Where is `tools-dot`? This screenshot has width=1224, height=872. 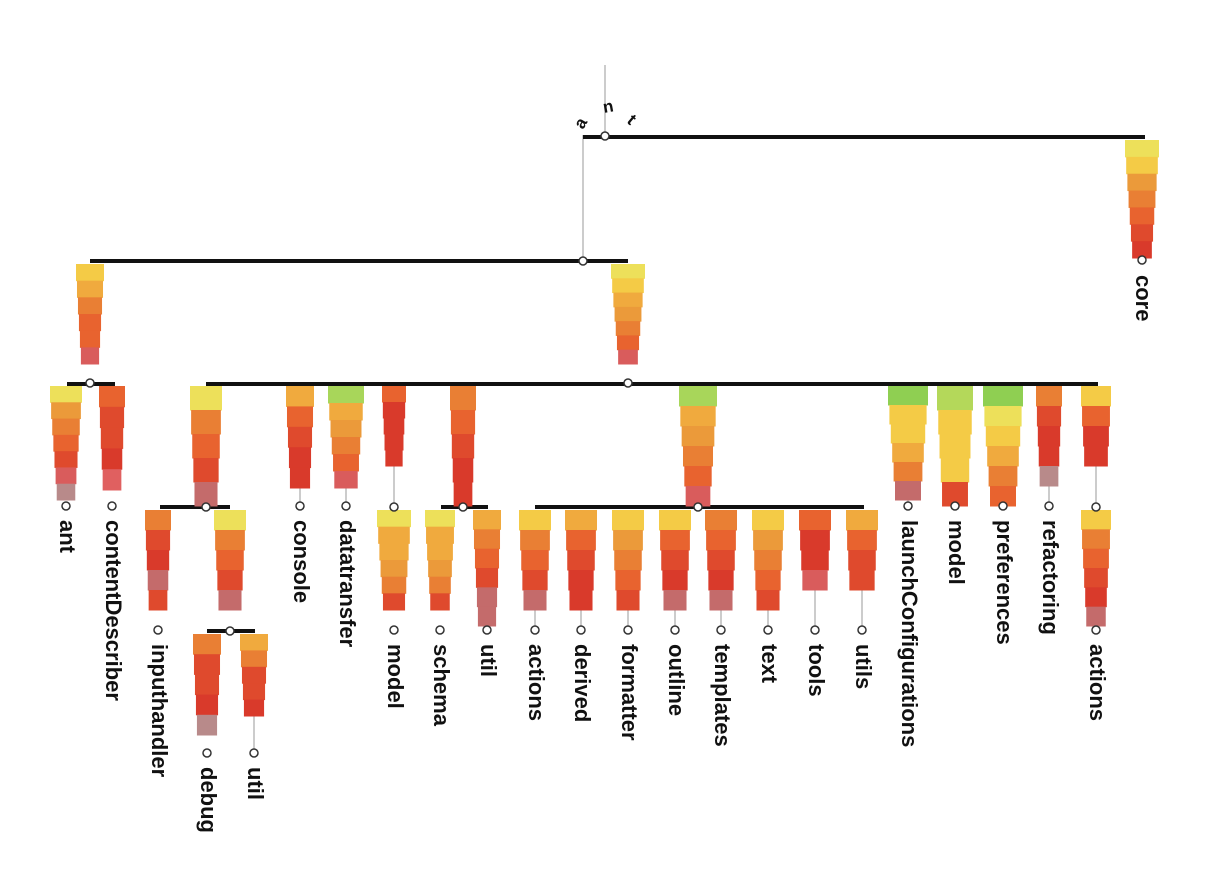
tools-dot is located at coordinates (815, 630).